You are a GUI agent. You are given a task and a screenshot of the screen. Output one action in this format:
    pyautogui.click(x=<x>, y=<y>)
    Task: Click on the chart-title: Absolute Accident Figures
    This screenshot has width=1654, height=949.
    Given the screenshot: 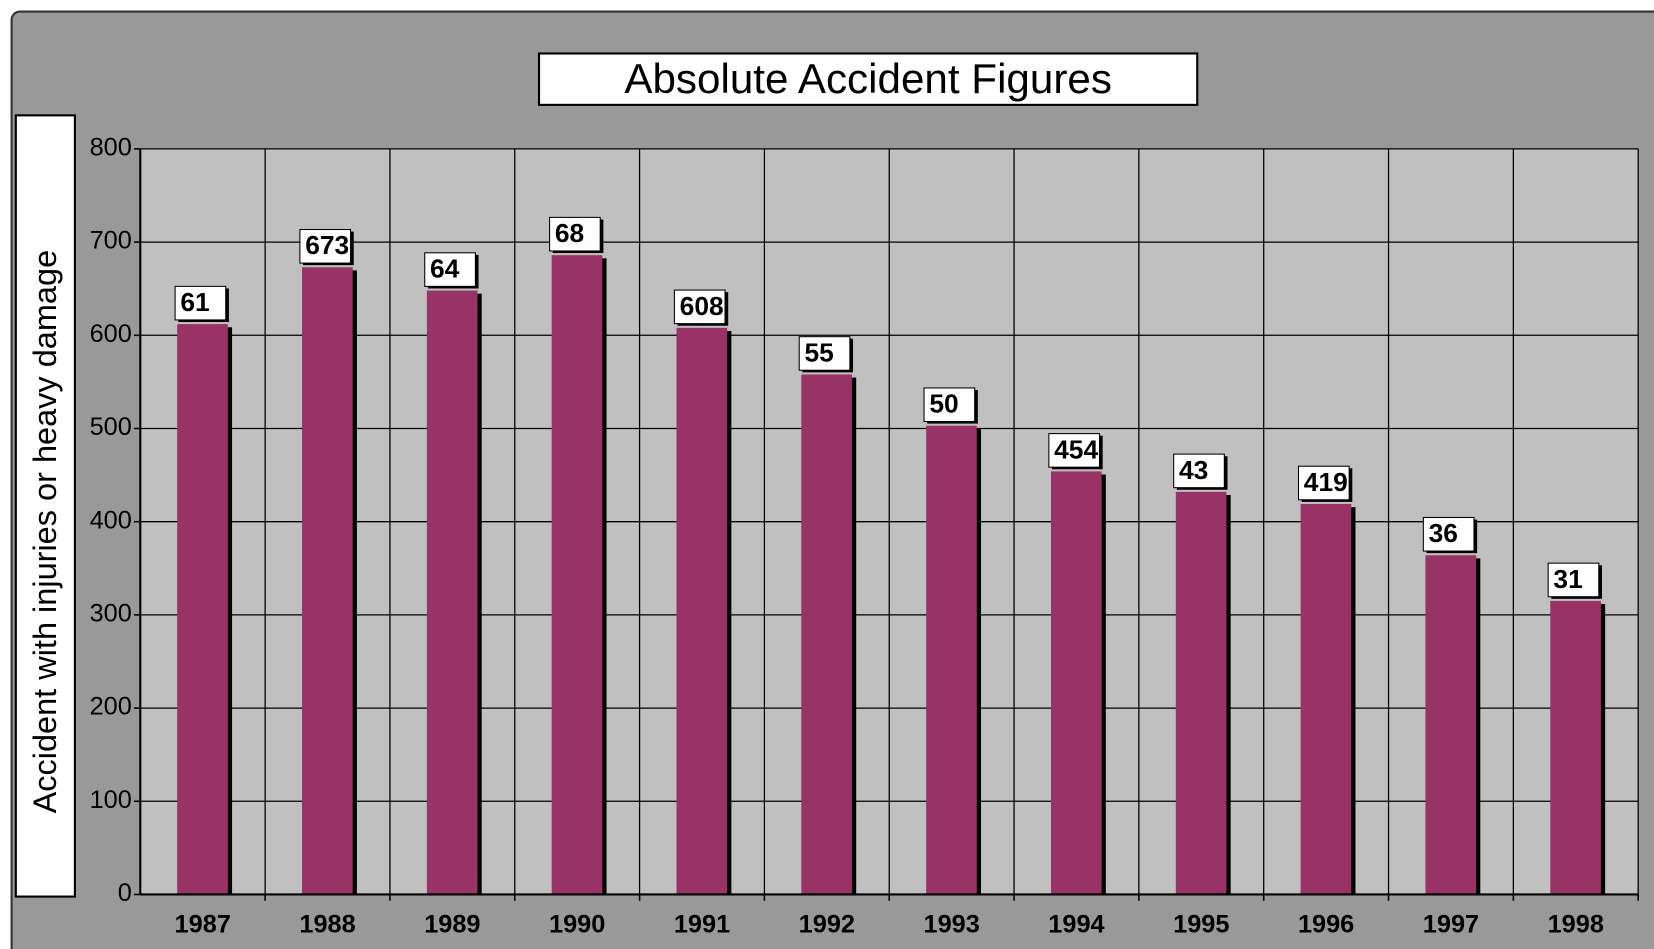 What is the action you would take?
    pyautogui.click(x=868, y=78)
    